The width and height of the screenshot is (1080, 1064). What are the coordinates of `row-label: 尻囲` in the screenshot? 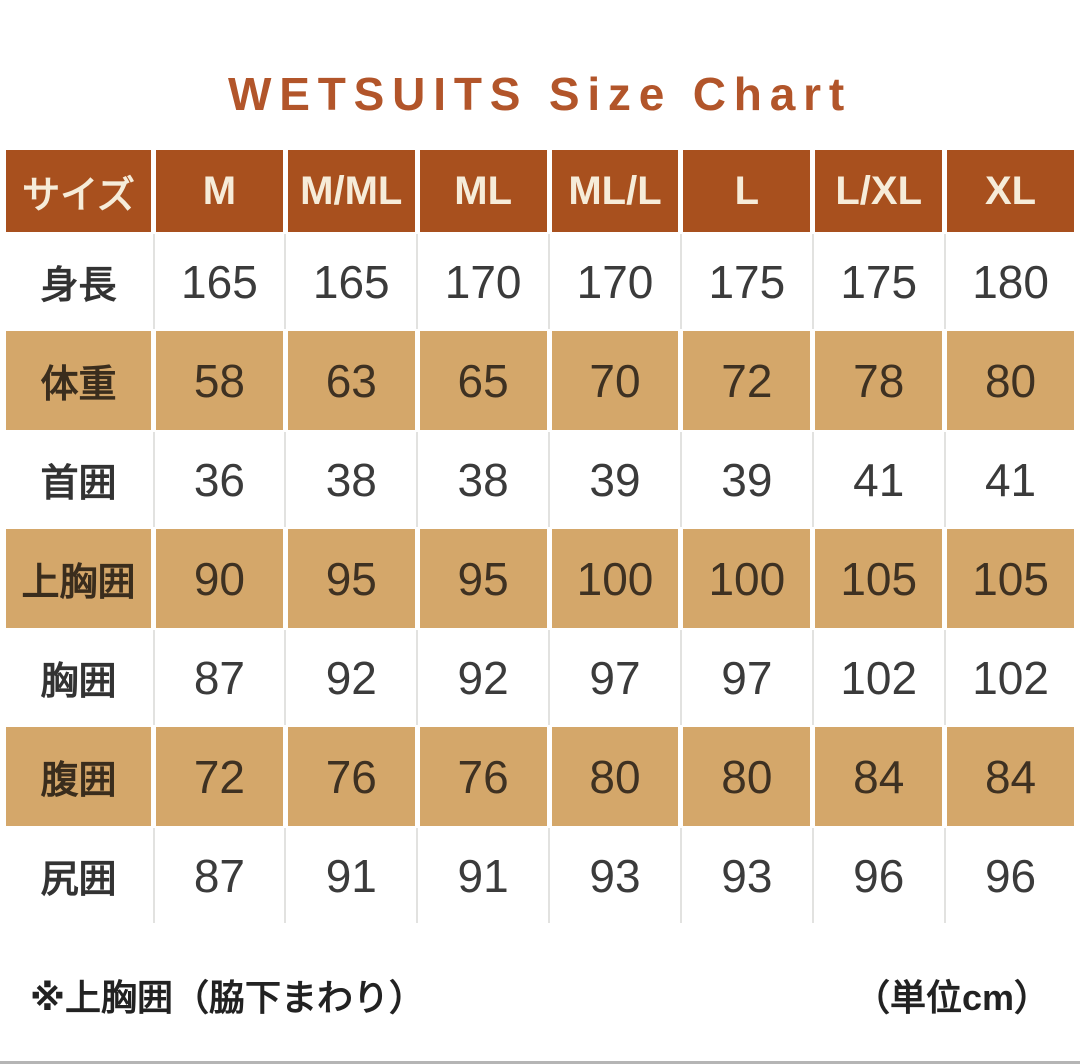 It's located at (78, 875).